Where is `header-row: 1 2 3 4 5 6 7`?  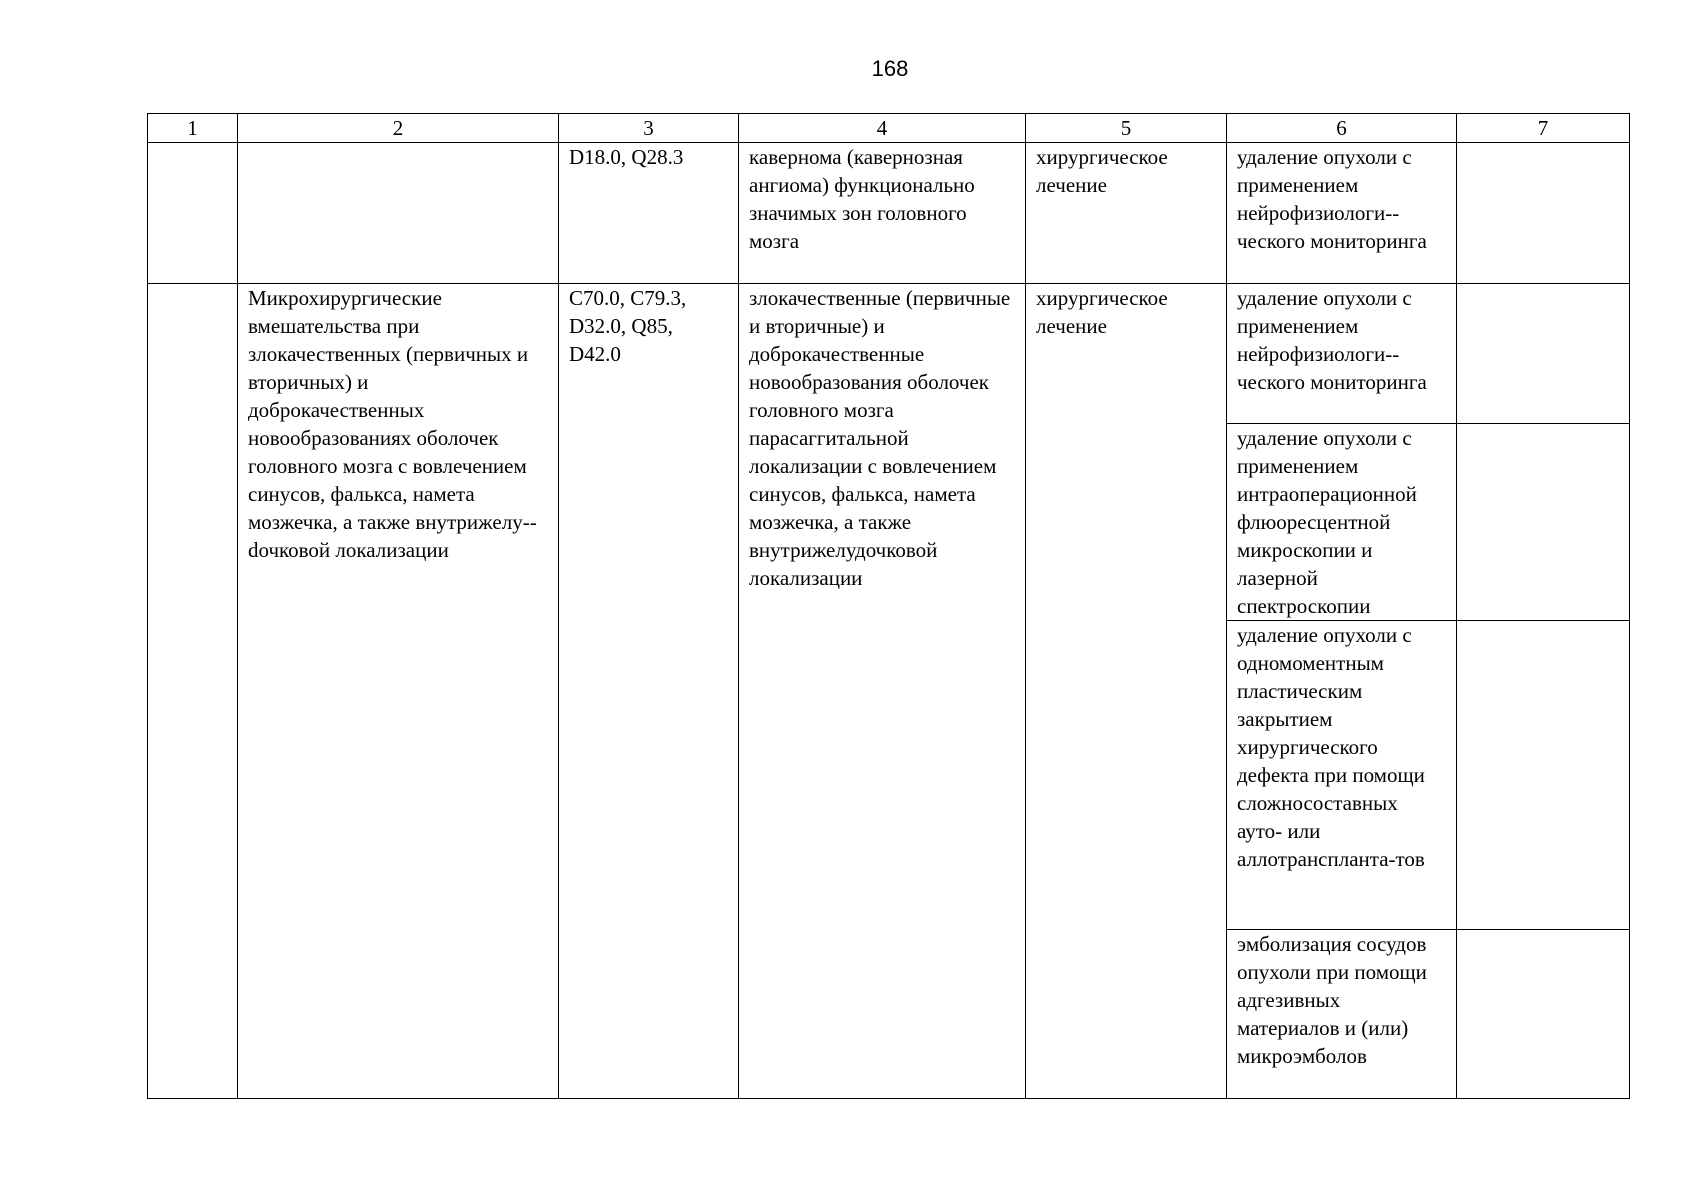
header-row: 1 2 3 4 5 6 7 is located at coordinates (888, 128).